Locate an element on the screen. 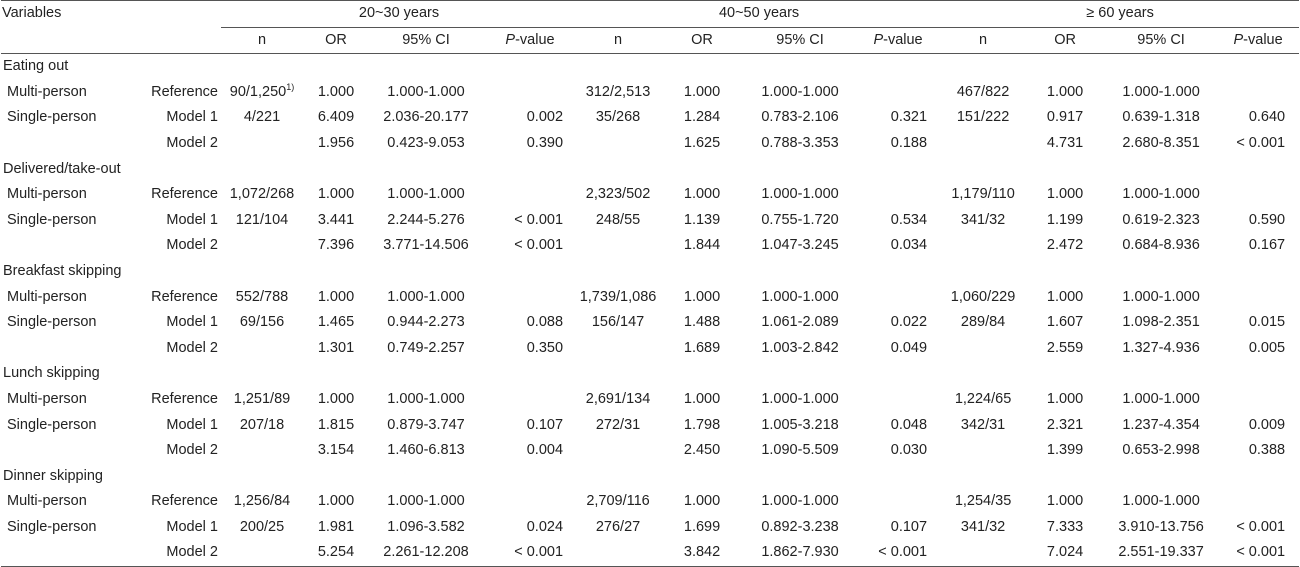 The image size is (1300, 567). ci-cell: 1.003-2.842 is located at coordinates (800, 347).